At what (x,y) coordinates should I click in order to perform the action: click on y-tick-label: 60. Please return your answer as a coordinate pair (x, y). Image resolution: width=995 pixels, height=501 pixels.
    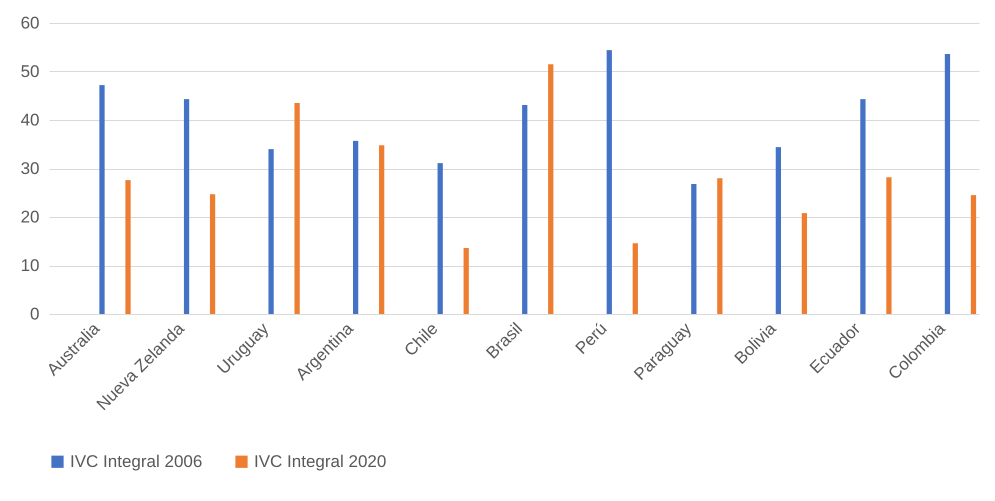
    Looking at the image, I should click on (30, 23).